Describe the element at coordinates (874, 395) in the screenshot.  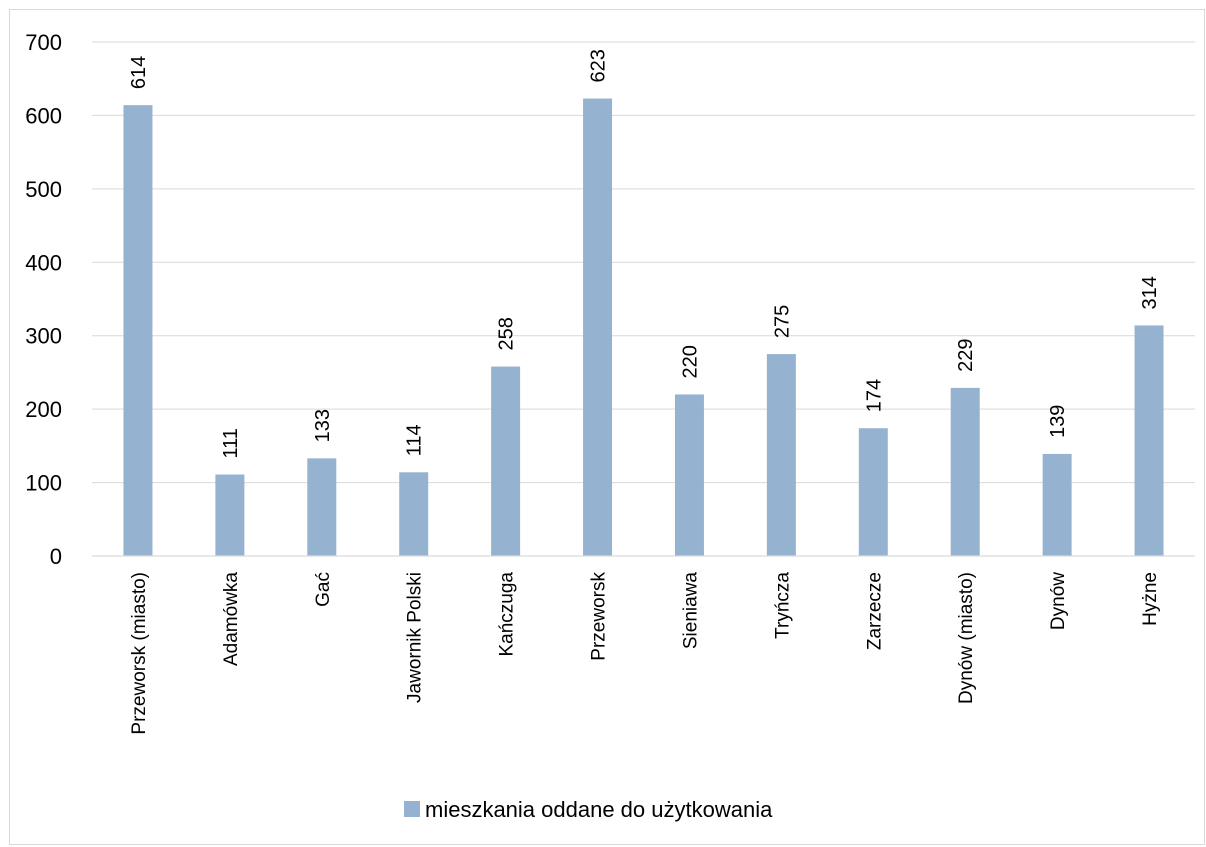
I see `data-label: 174` at that location.